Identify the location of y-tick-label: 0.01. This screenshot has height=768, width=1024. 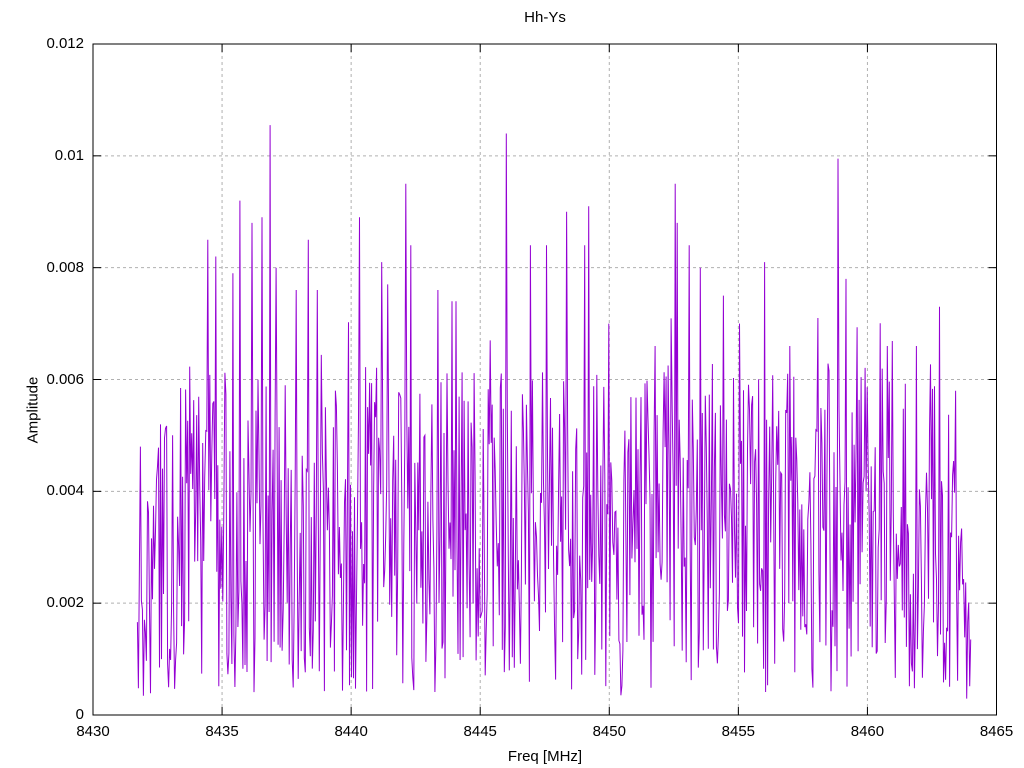
(69, 155).